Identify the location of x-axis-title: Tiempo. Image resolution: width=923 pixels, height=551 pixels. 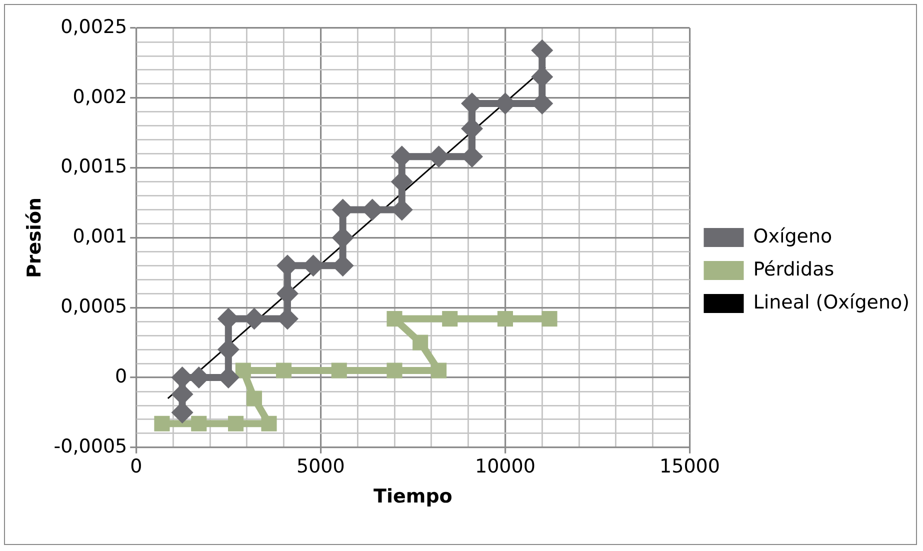
(413, 497).